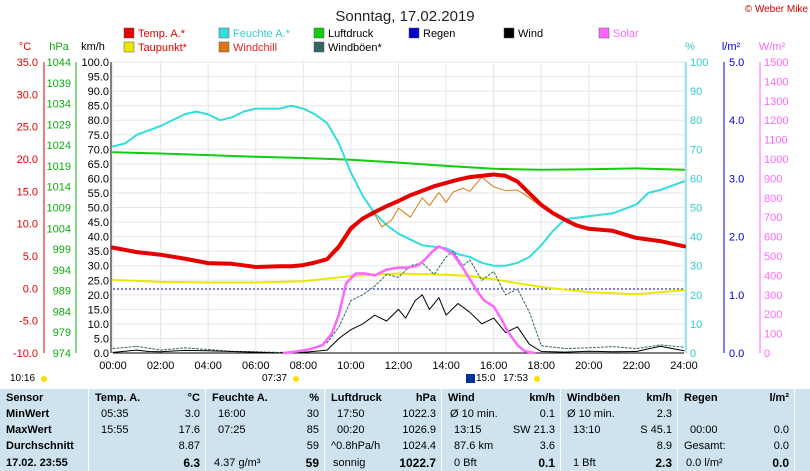 The width and height of the screenshot is (810, 471). What do you see at coordinates (62, 250) in the screenshot?
I see `tick-pressure: 999` at bounding box center [62, 250].